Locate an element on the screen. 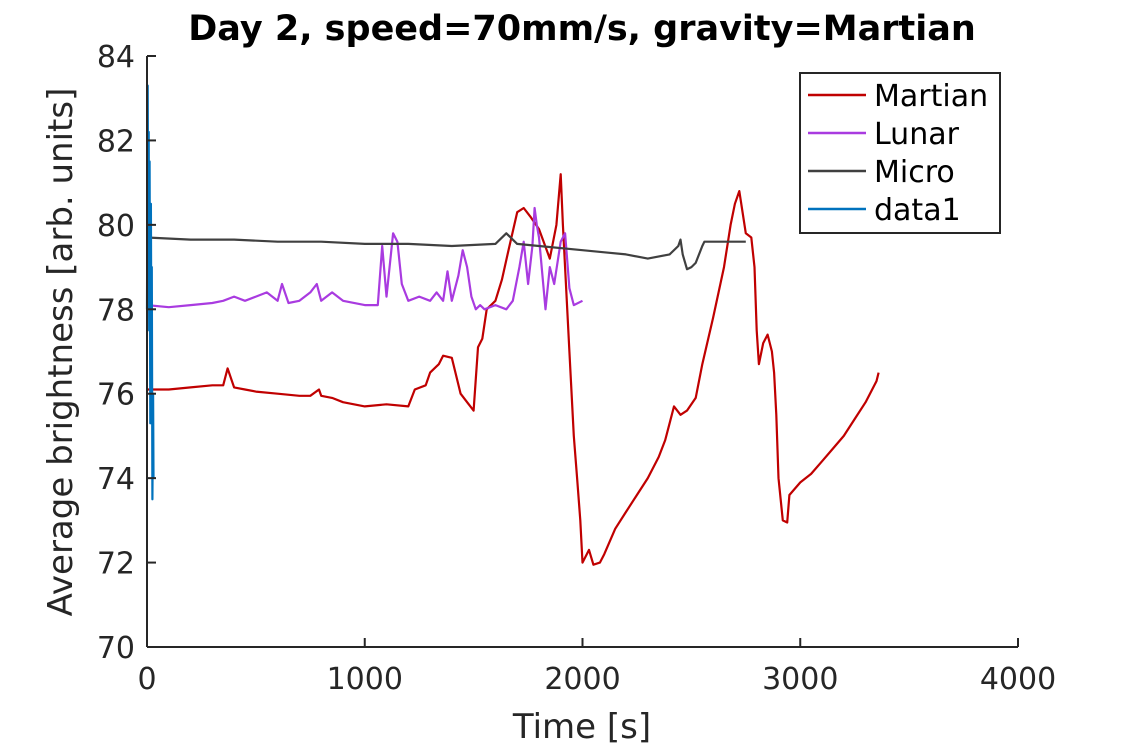 The width and height of the screenshot is (1125, 750). series-line-data1 is located at coordinates (150, 292).